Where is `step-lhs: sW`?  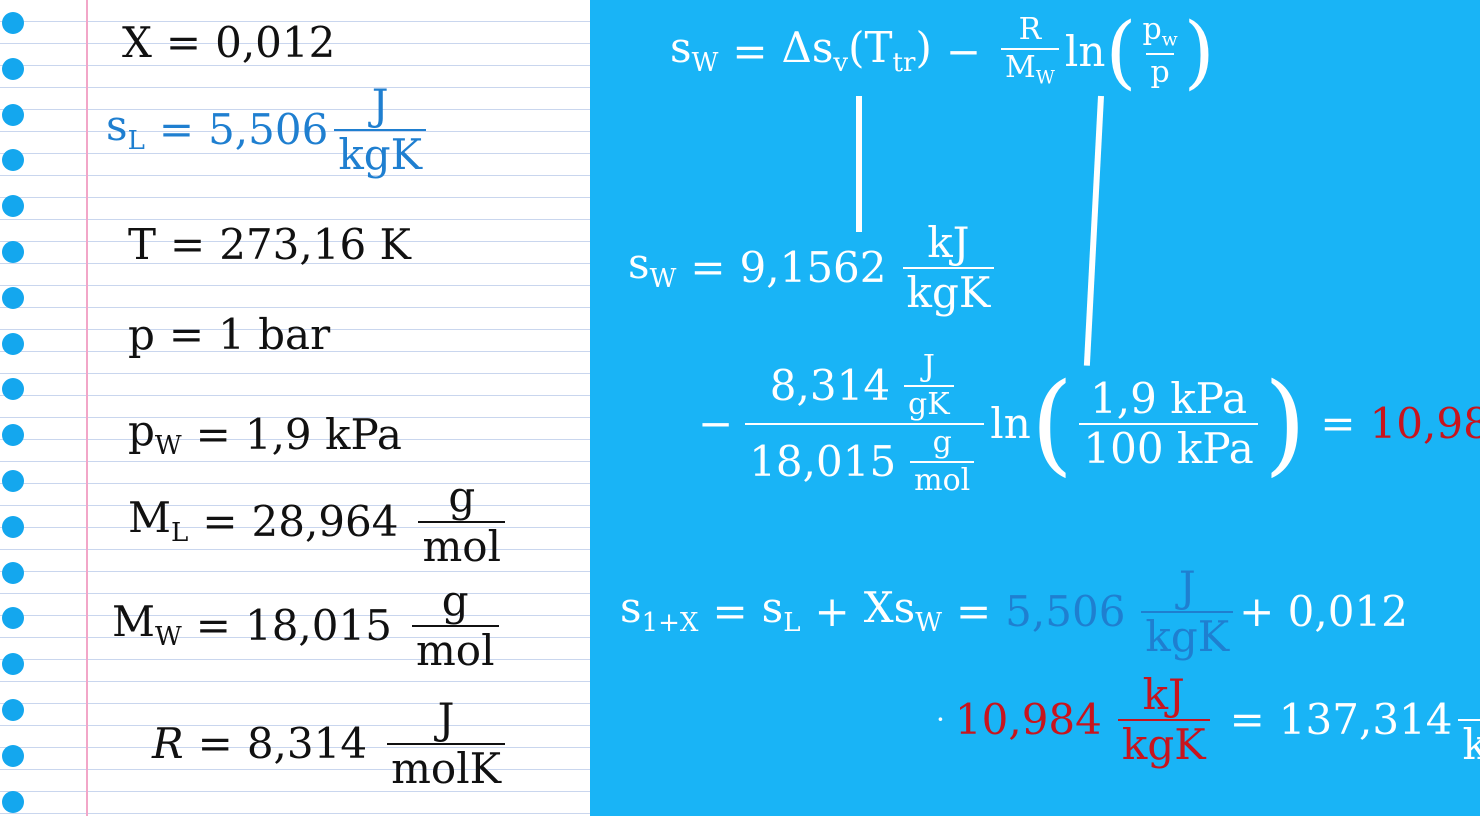
step-lhs: sW is located at coordinates (652, 267).